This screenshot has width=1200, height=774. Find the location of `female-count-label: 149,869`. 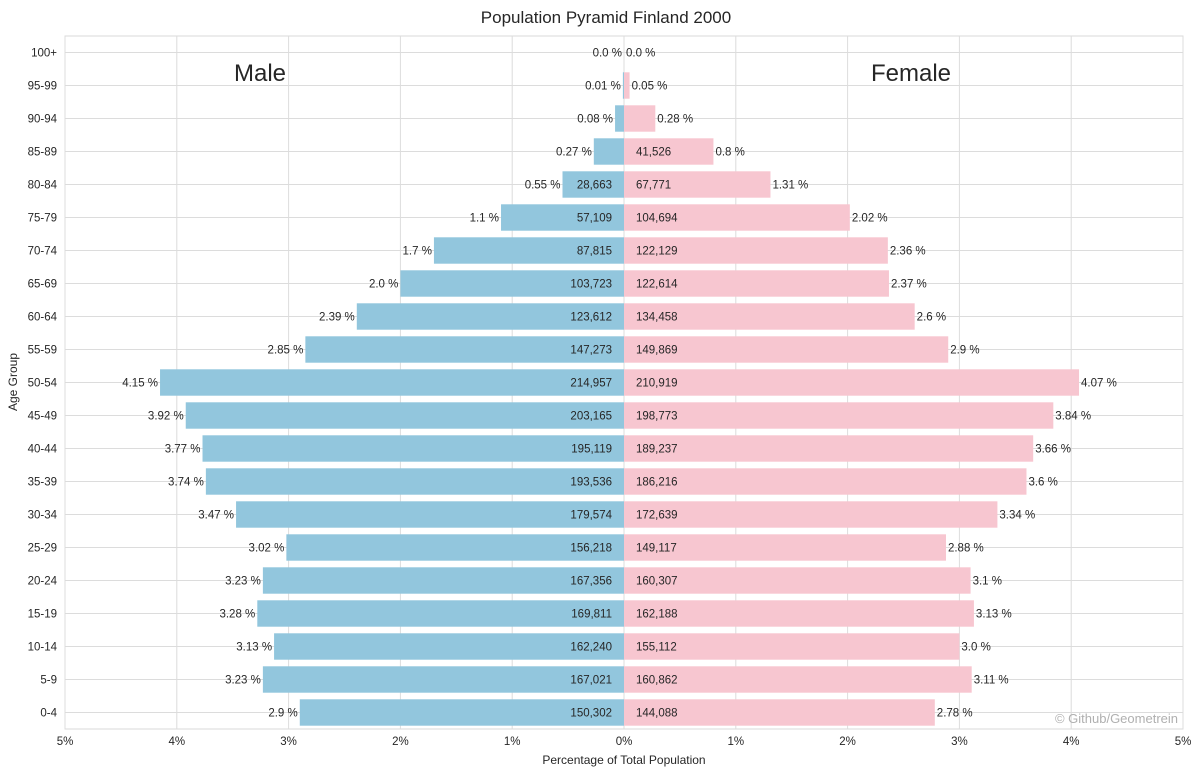

female-count-label: 149,869 is located at coordinates (657, 351).